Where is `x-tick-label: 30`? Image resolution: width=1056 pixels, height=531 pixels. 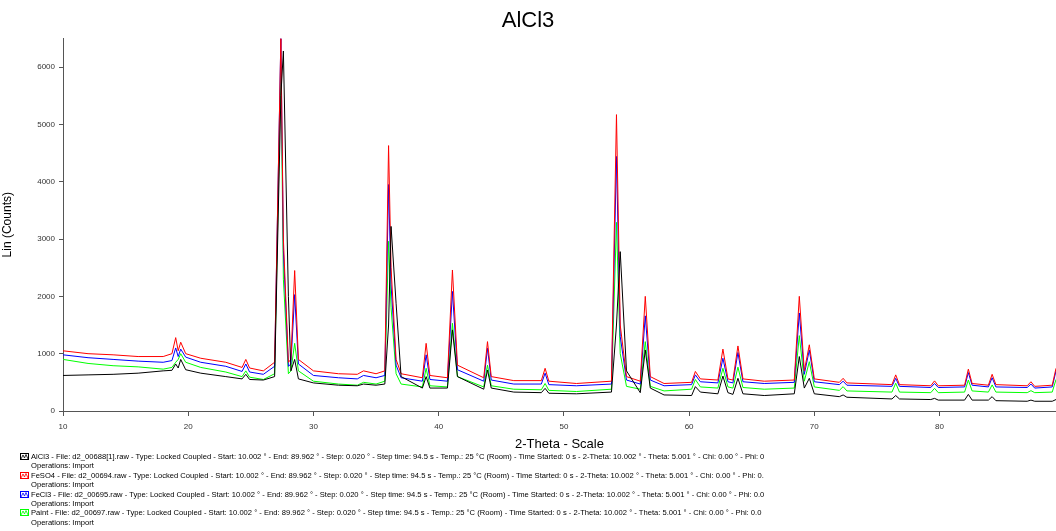 x-tick-label: 30 is located at coordinates (313, 426).